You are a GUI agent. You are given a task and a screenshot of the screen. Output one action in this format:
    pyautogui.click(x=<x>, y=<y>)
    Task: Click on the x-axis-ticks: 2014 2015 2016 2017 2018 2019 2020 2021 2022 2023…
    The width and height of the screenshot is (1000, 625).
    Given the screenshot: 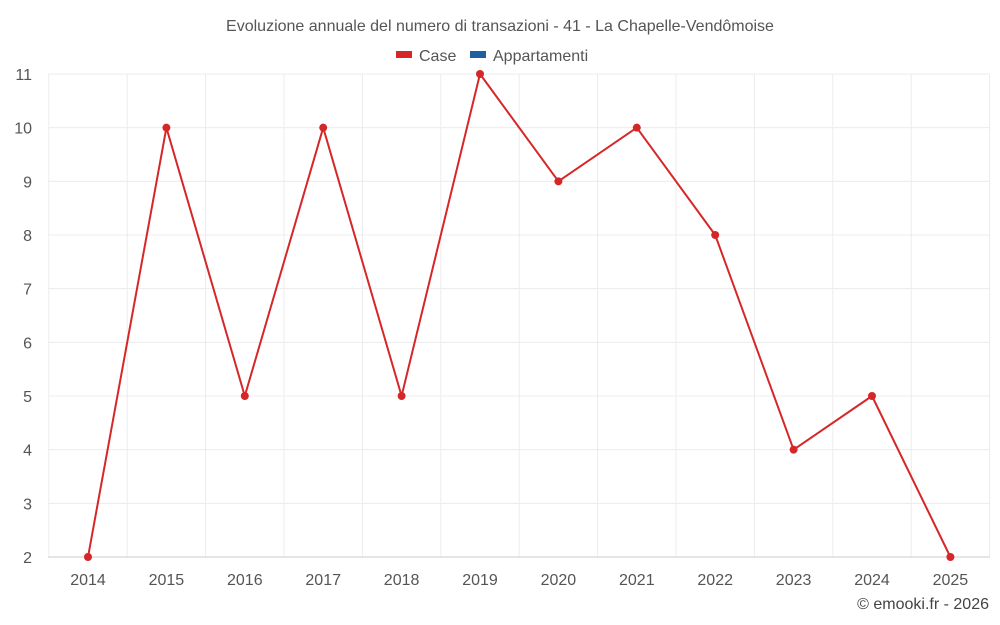 What is the action you would take?
    pyautogui.click(x=519, y=580)
    